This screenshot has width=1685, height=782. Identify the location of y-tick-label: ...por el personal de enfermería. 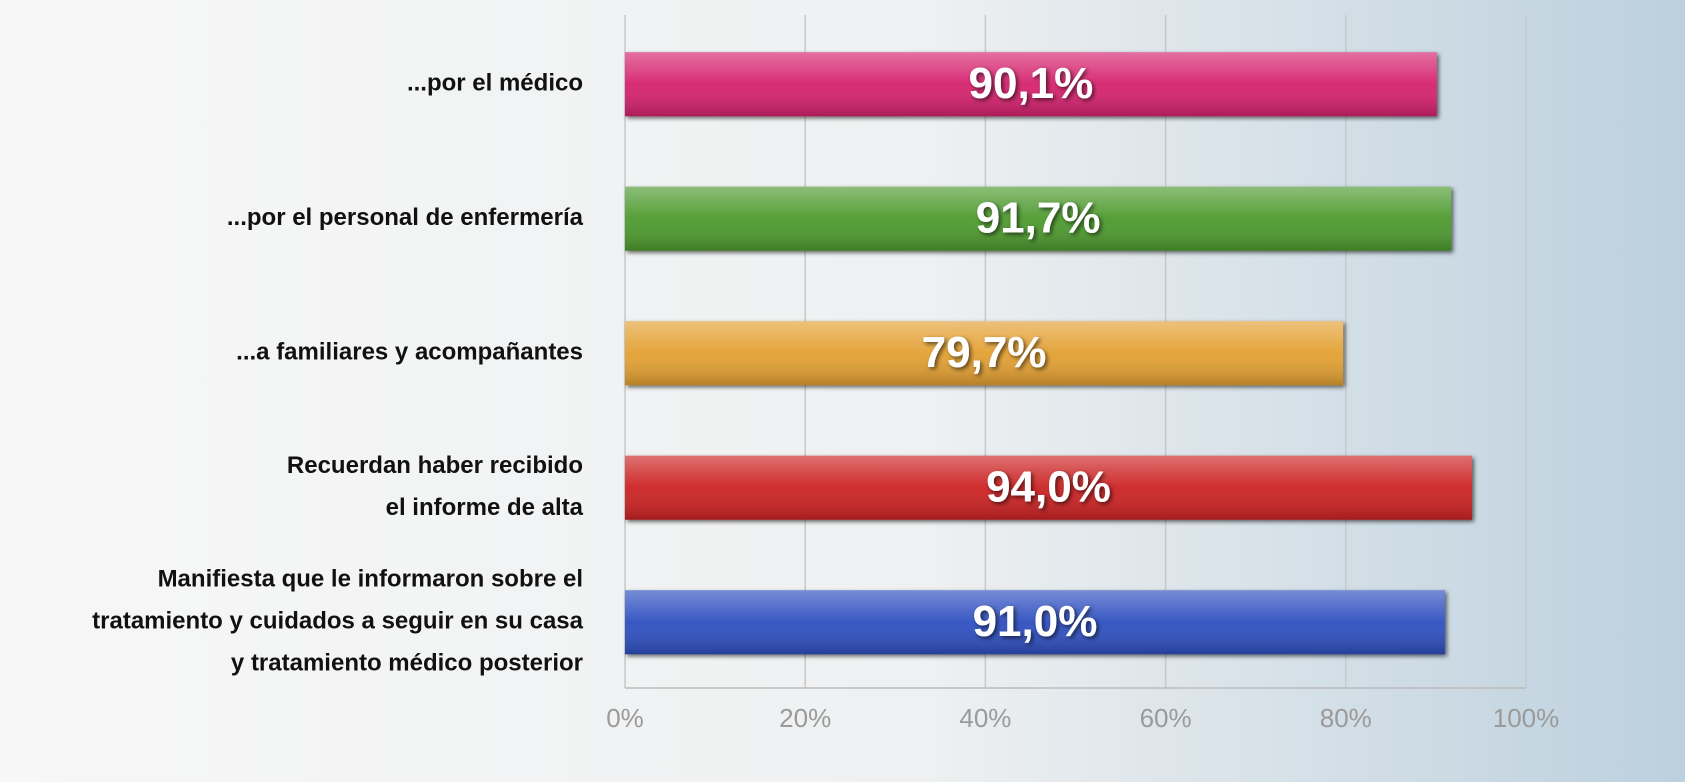
(405, 217).